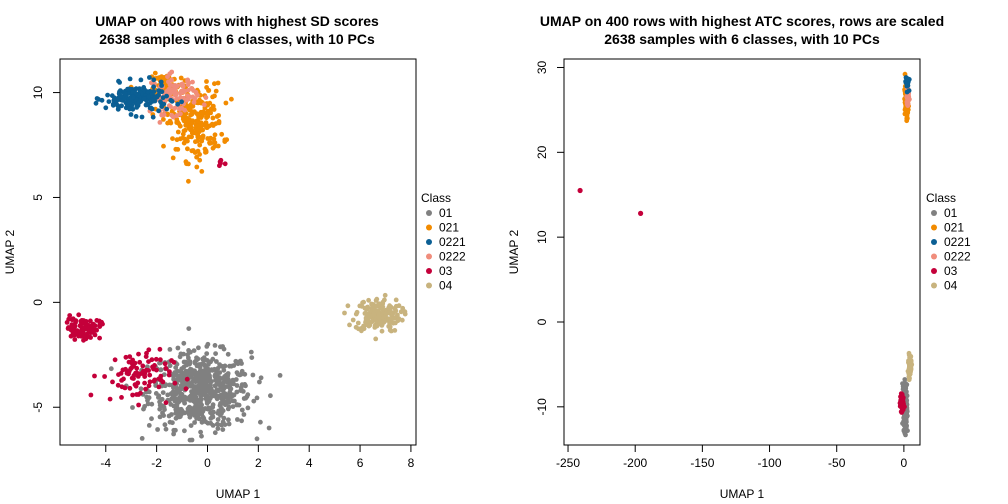 The width and height of the screenshot is (1008, 504). What do you see at coordinates (951, 213) in the screenshot?
I see `right-legend-label-01: 01` at bounding box center [951, 213].